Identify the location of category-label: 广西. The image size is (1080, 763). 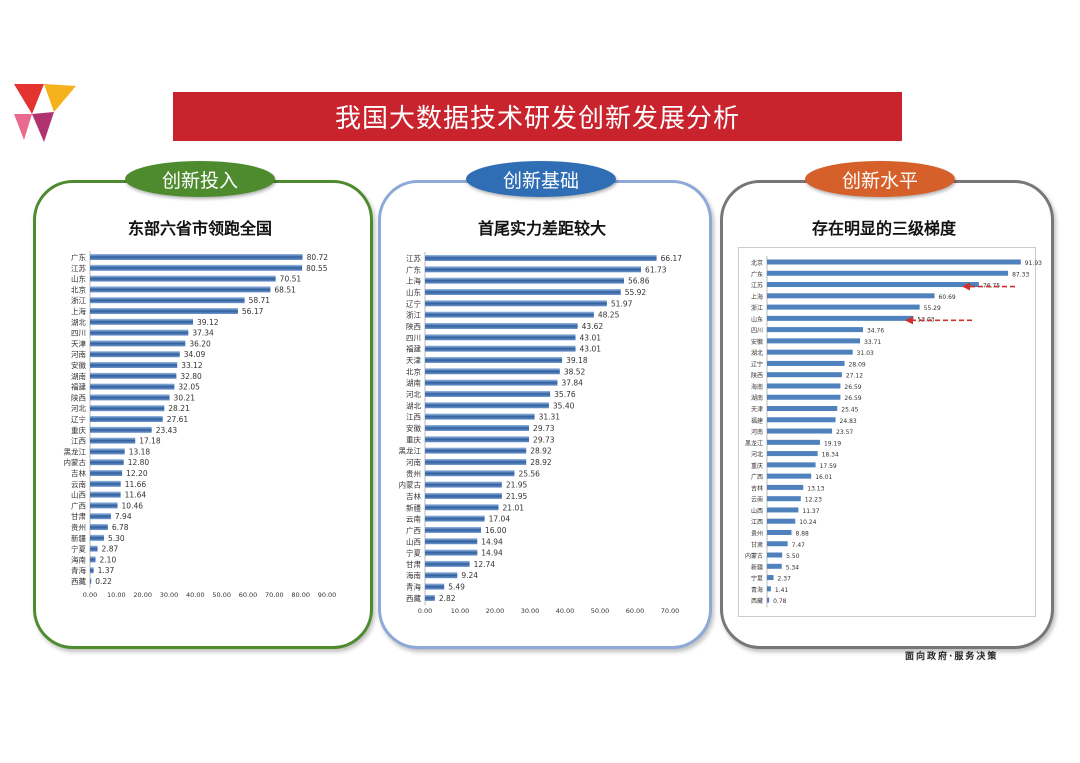
(413, 530).